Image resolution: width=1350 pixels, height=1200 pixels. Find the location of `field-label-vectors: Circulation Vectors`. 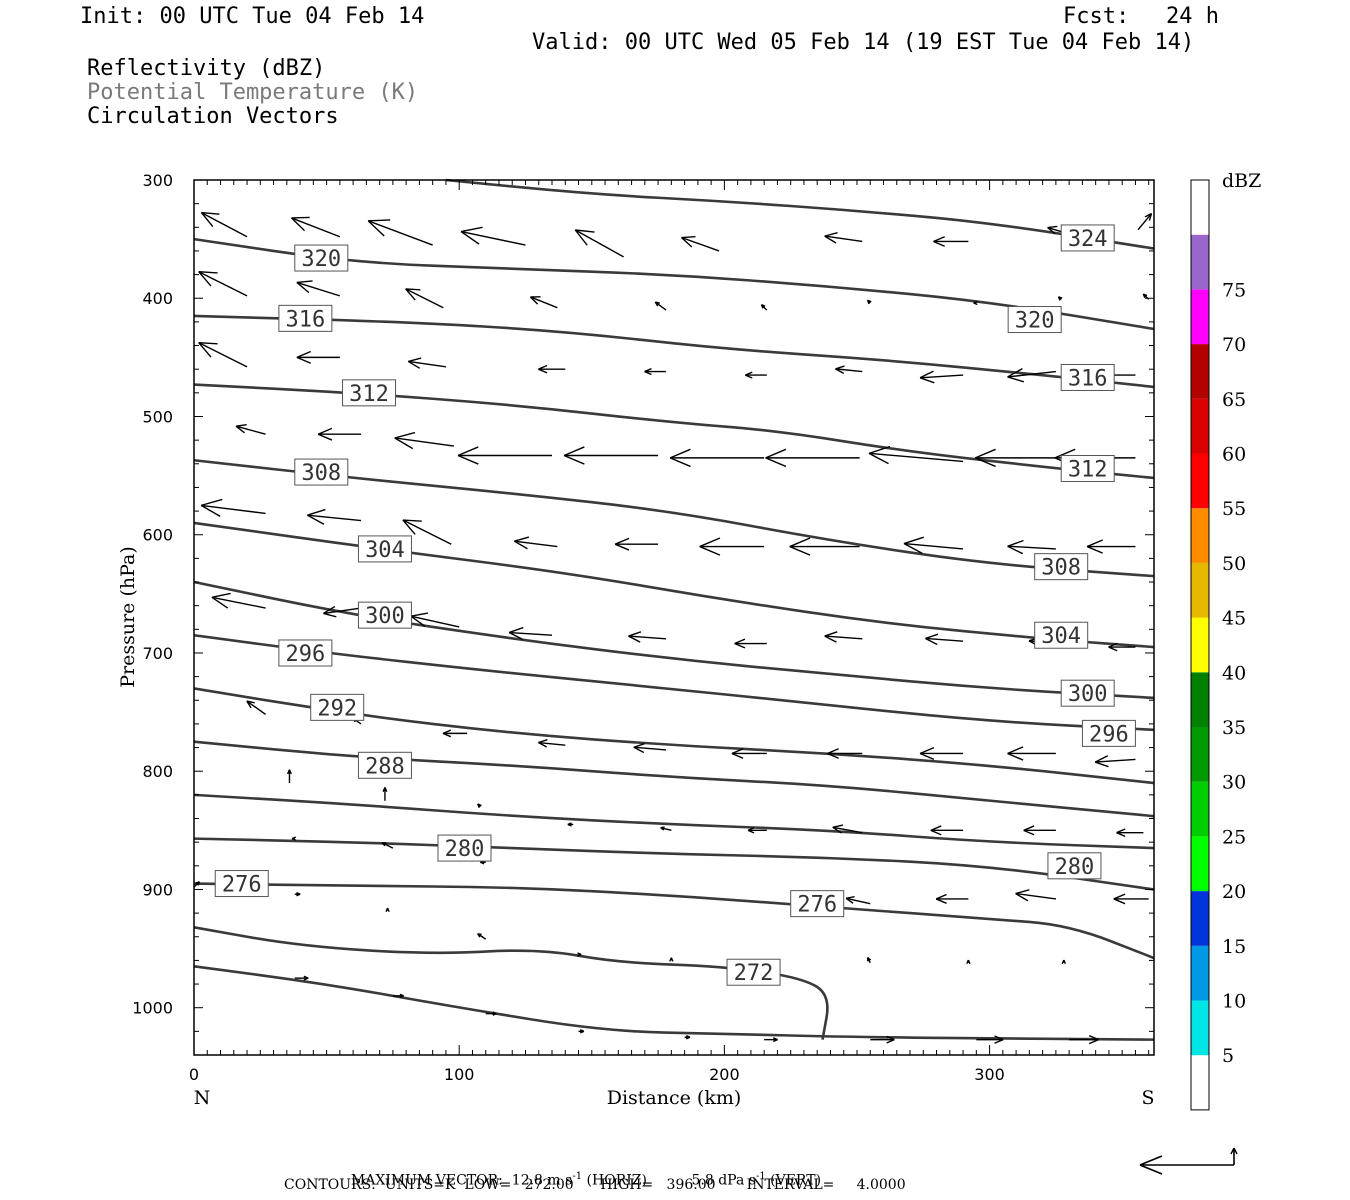

field-label-vectors: Circulation Vectors is located at coordinates (213, 116).